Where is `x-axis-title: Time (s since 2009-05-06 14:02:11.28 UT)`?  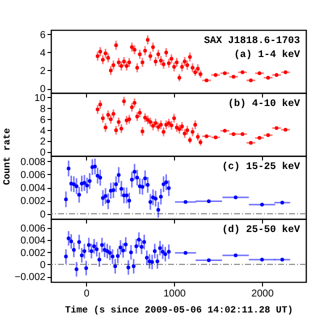 x-axis-title: Time (s since 2009-05-06 14:02:11.28 UT) is located at coordinates (179, 310).